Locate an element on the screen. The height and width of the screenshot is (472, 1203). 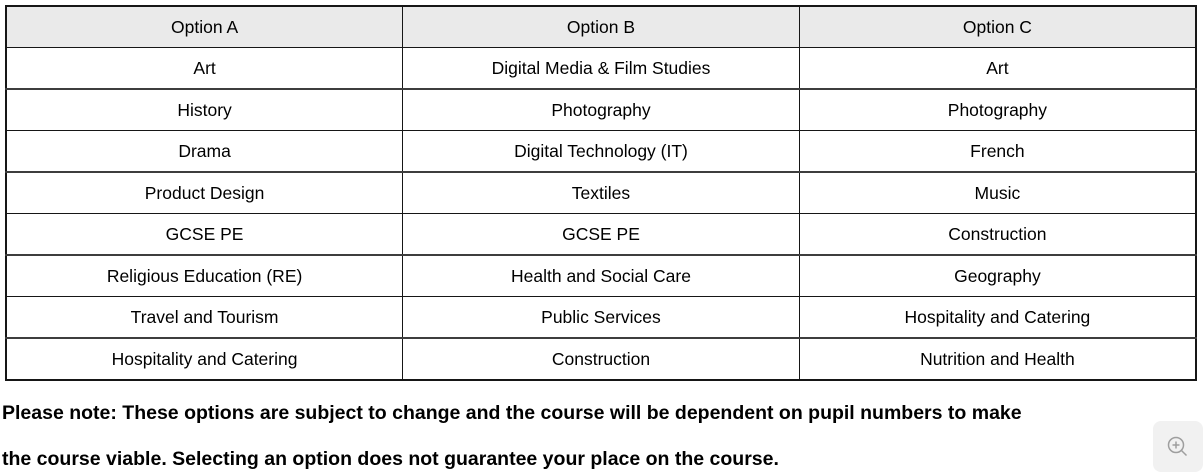
cell-option-b: Health and Social Care is located at coordinates (601, 275).